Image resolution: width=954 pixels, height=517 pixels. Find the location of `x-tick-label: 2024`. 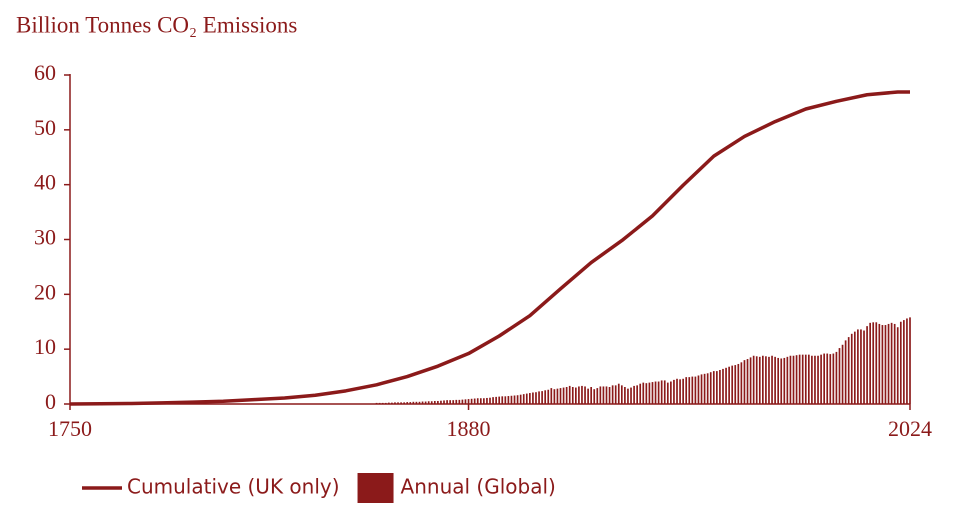

x-tick-label: 2024 is located at coordinates (910, 428).